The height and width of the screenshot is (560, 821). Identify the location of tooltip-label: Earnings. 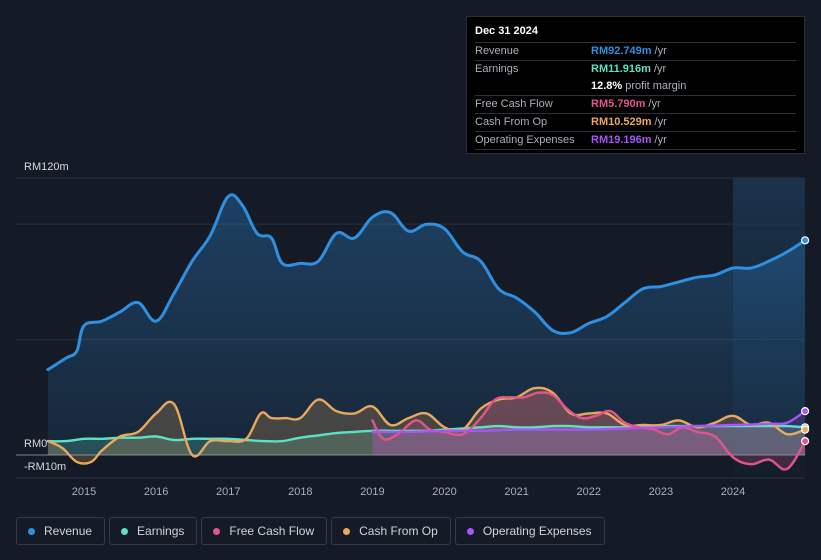
(497, 69).